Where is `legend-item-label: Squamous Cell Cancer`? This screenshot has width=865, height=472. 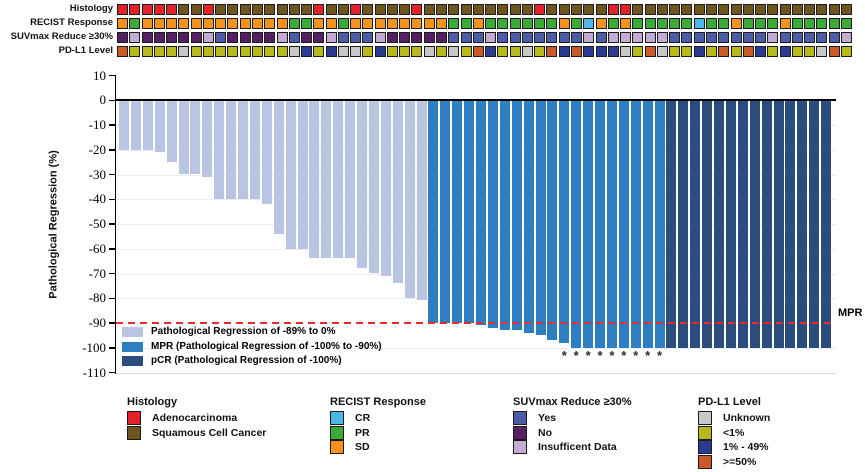
legend-item-label: Squamous Cell Cancer is located at coordinates (209, 432).